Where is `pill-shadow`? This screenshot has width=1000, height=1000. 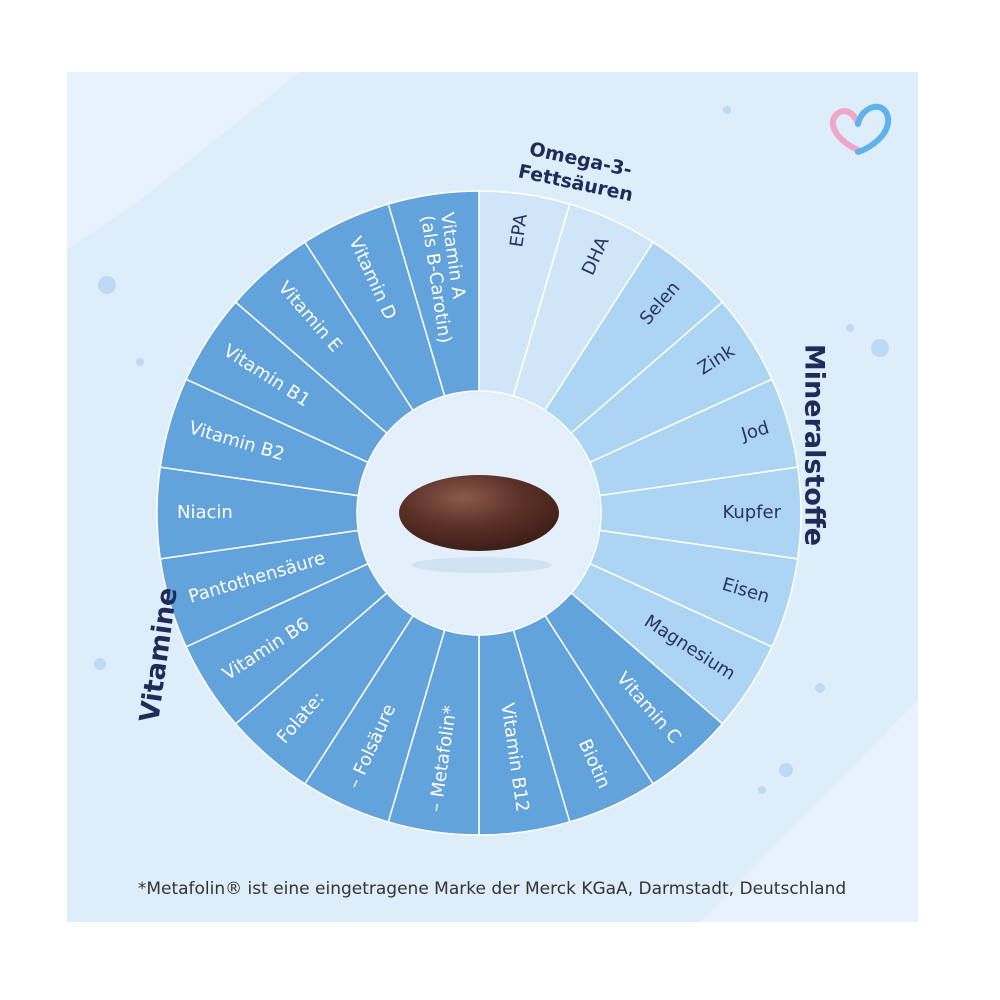 pill-shadow is located at coordinates (482, 565).